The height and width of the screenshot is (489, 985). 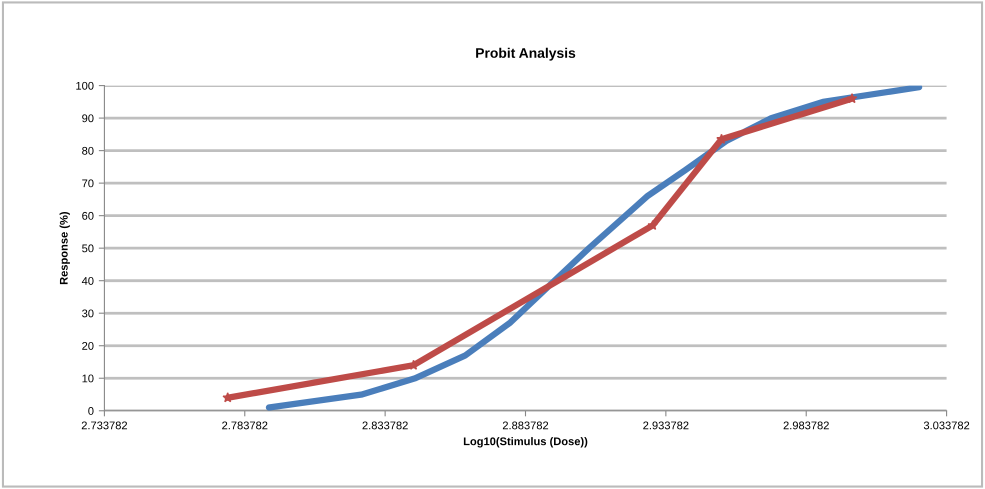 What do you see at coordinates (88, 248) in the screenshot?
I see `y-tick-label: 50` at bounding box center [88, 248].